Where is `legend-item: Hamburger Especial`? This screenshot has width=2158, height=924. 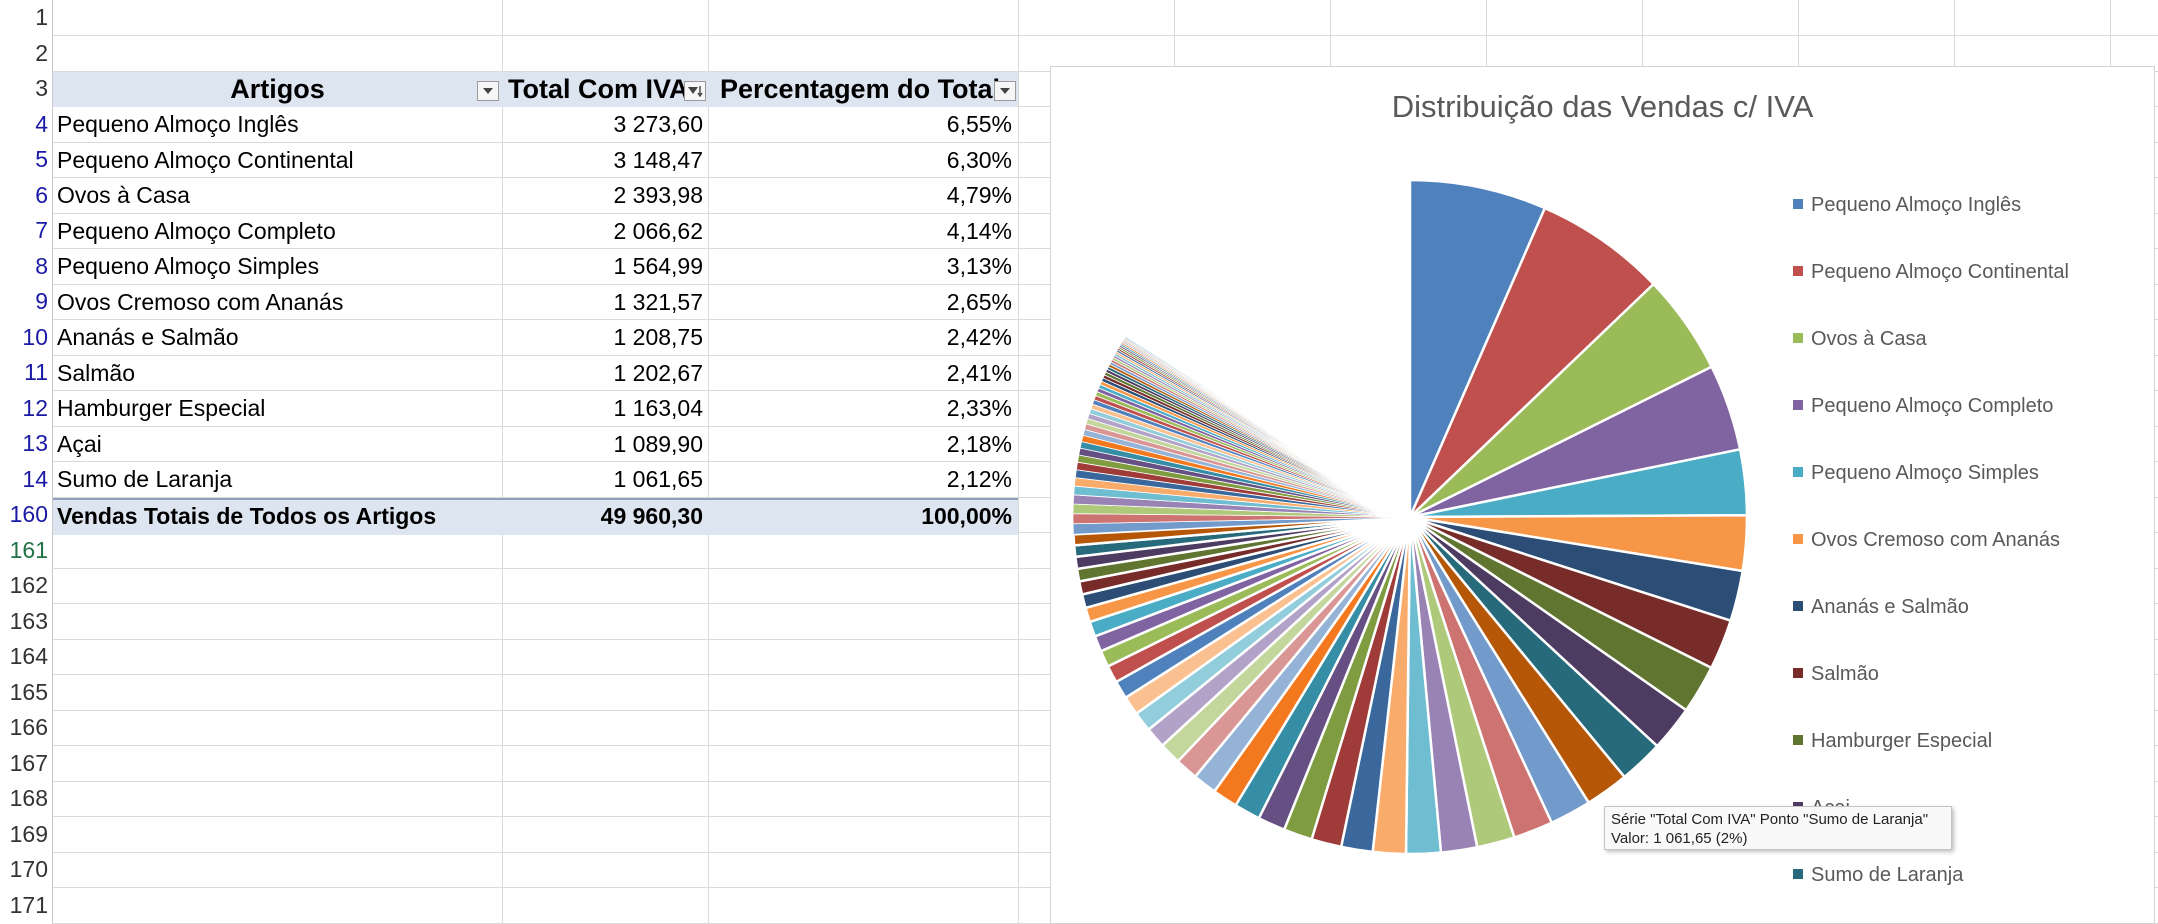 legend-item: Hamburger Especial is located at coordinates (1892, 741).